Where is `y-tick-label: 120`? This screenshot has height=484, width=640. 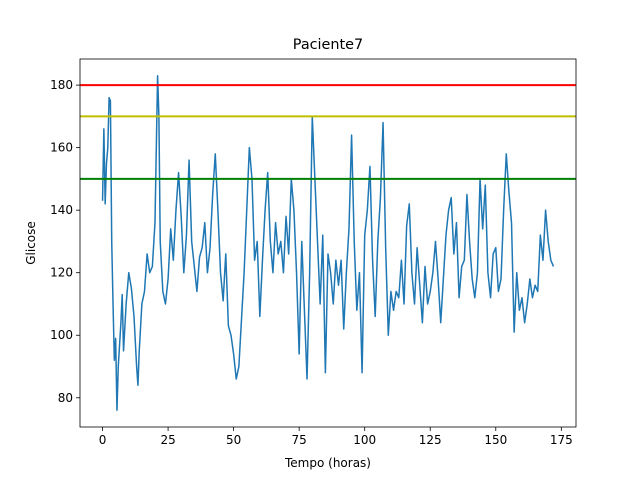
y-tick-label: 120 is located at coordinates (61, 273).